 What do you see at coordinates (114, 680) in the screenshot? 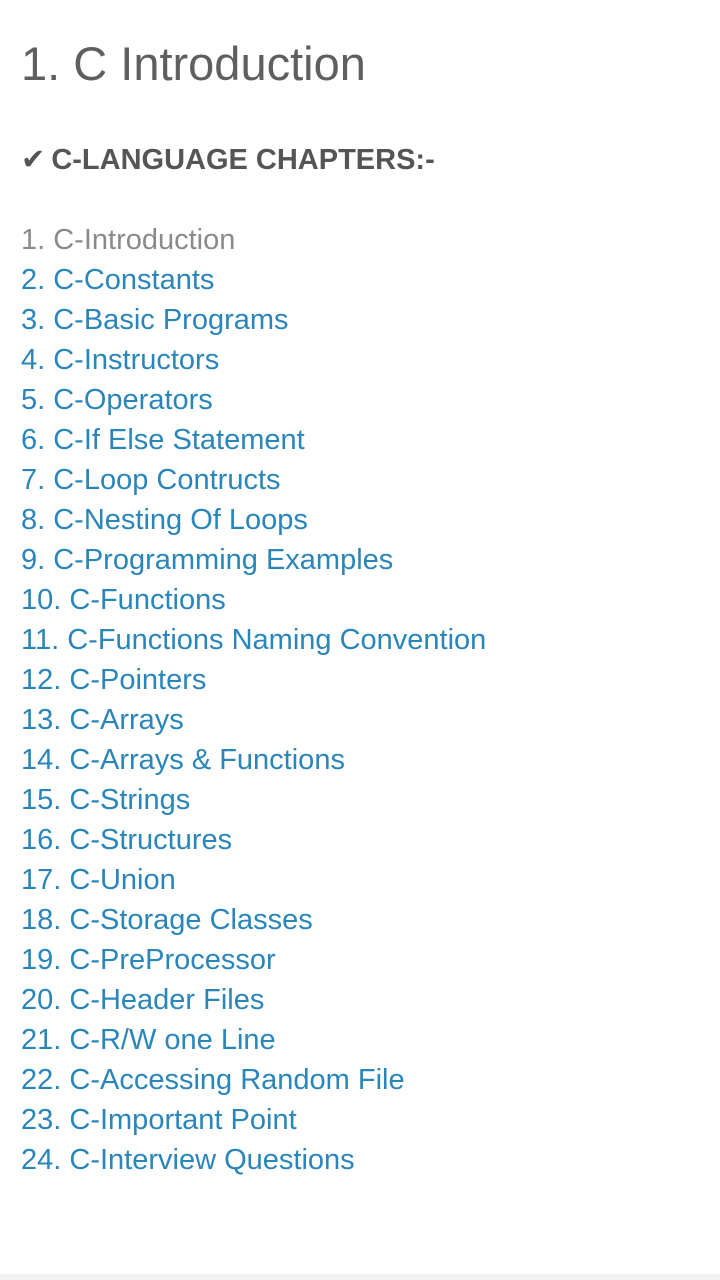
I see `chapter-link: 12. C-Pointers` at bounding box center [114, 680].